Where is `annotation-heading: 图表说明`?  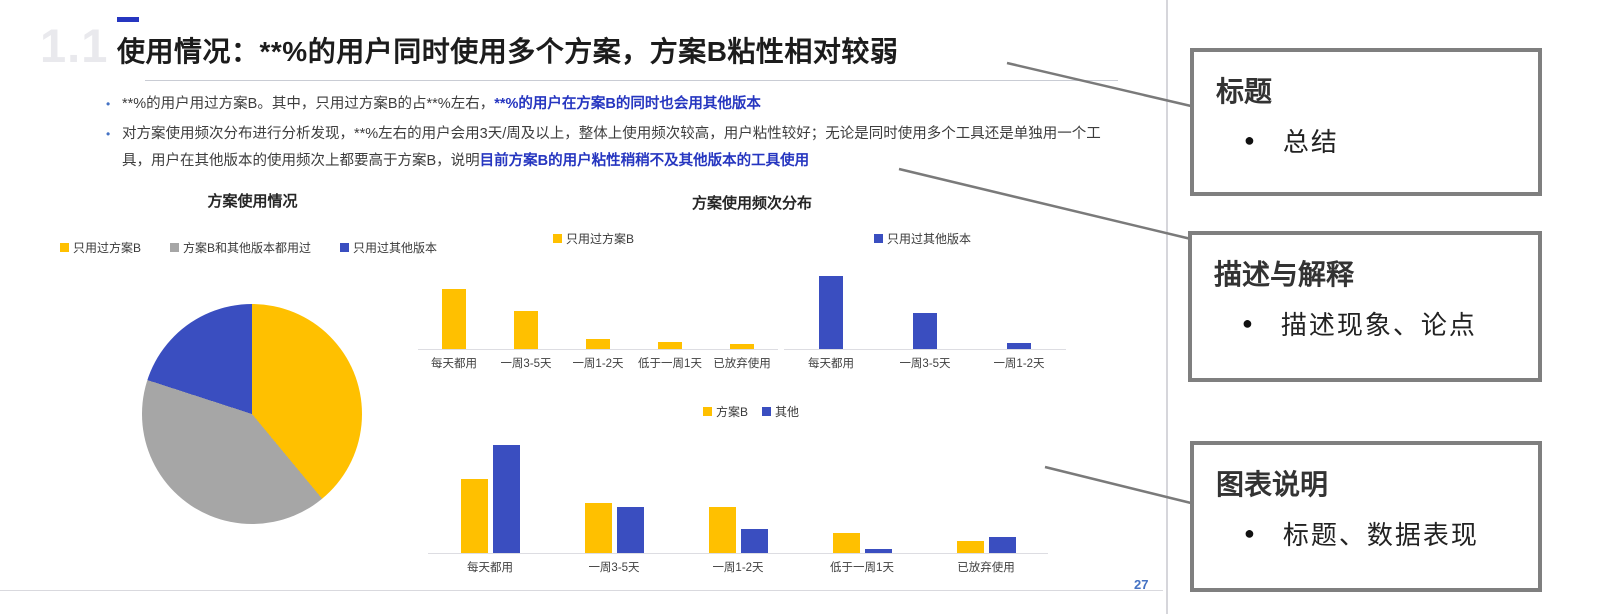
annotation-heading: 图表说明 is located at coordinates (1272, 484).